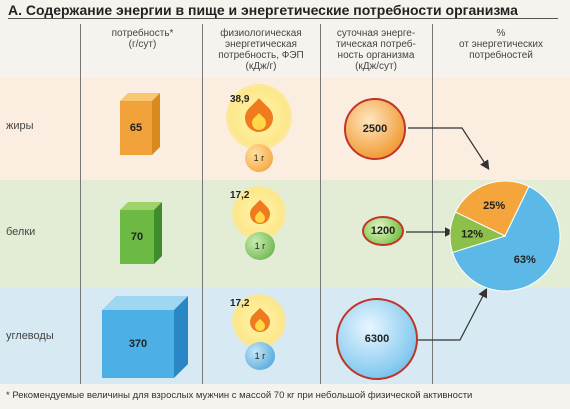  I want to click on daily-energy-circle-proteins: 1200, so click(383, 231).